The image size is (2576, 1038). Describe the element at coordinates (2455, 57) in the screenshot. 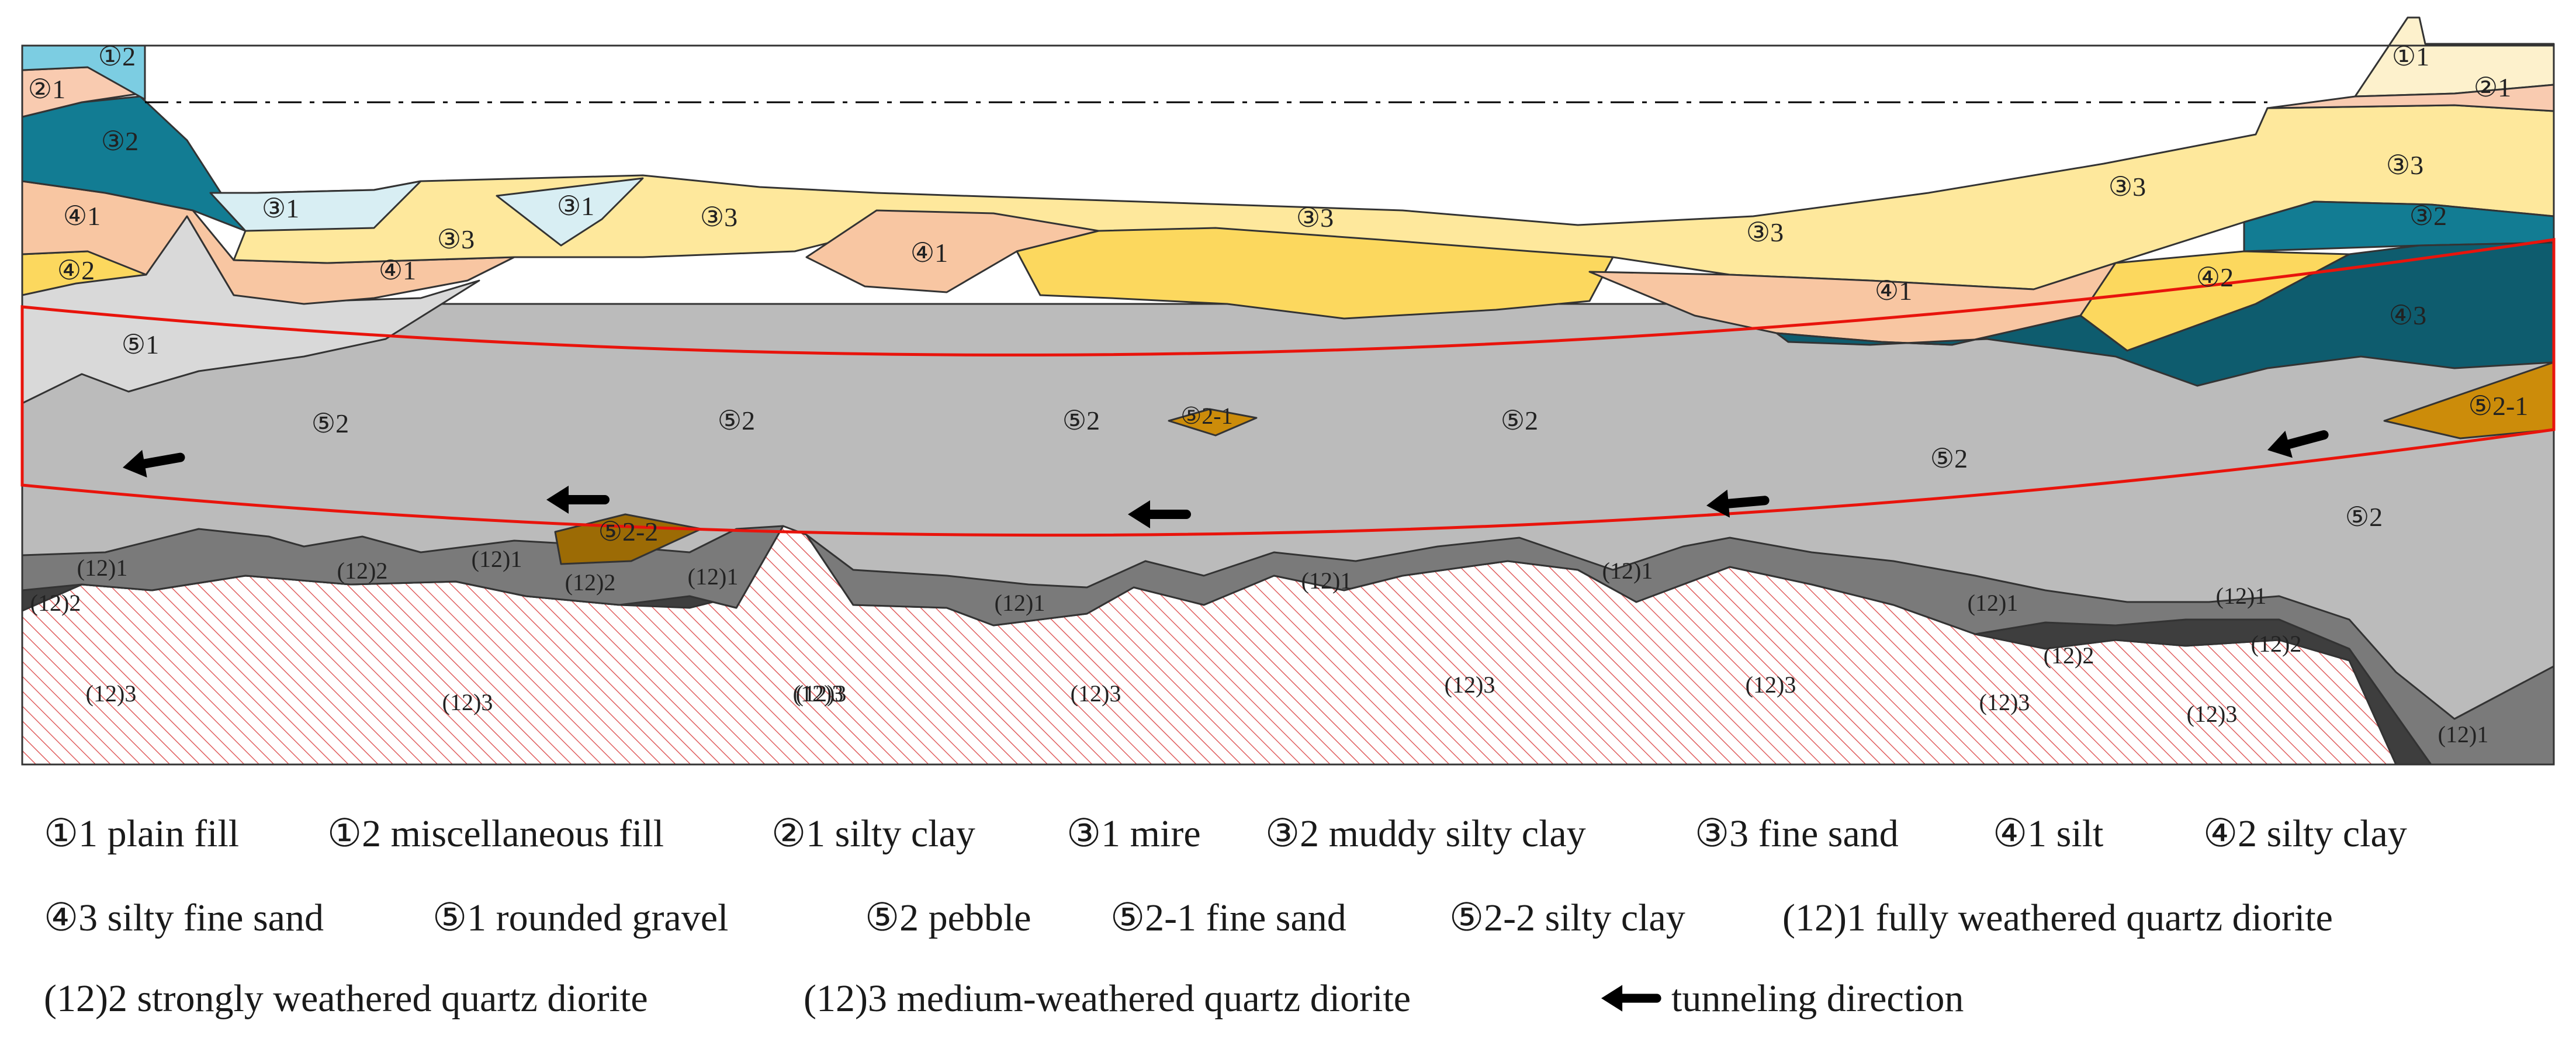

I see `layer-1-1-plain-fill` at that location.